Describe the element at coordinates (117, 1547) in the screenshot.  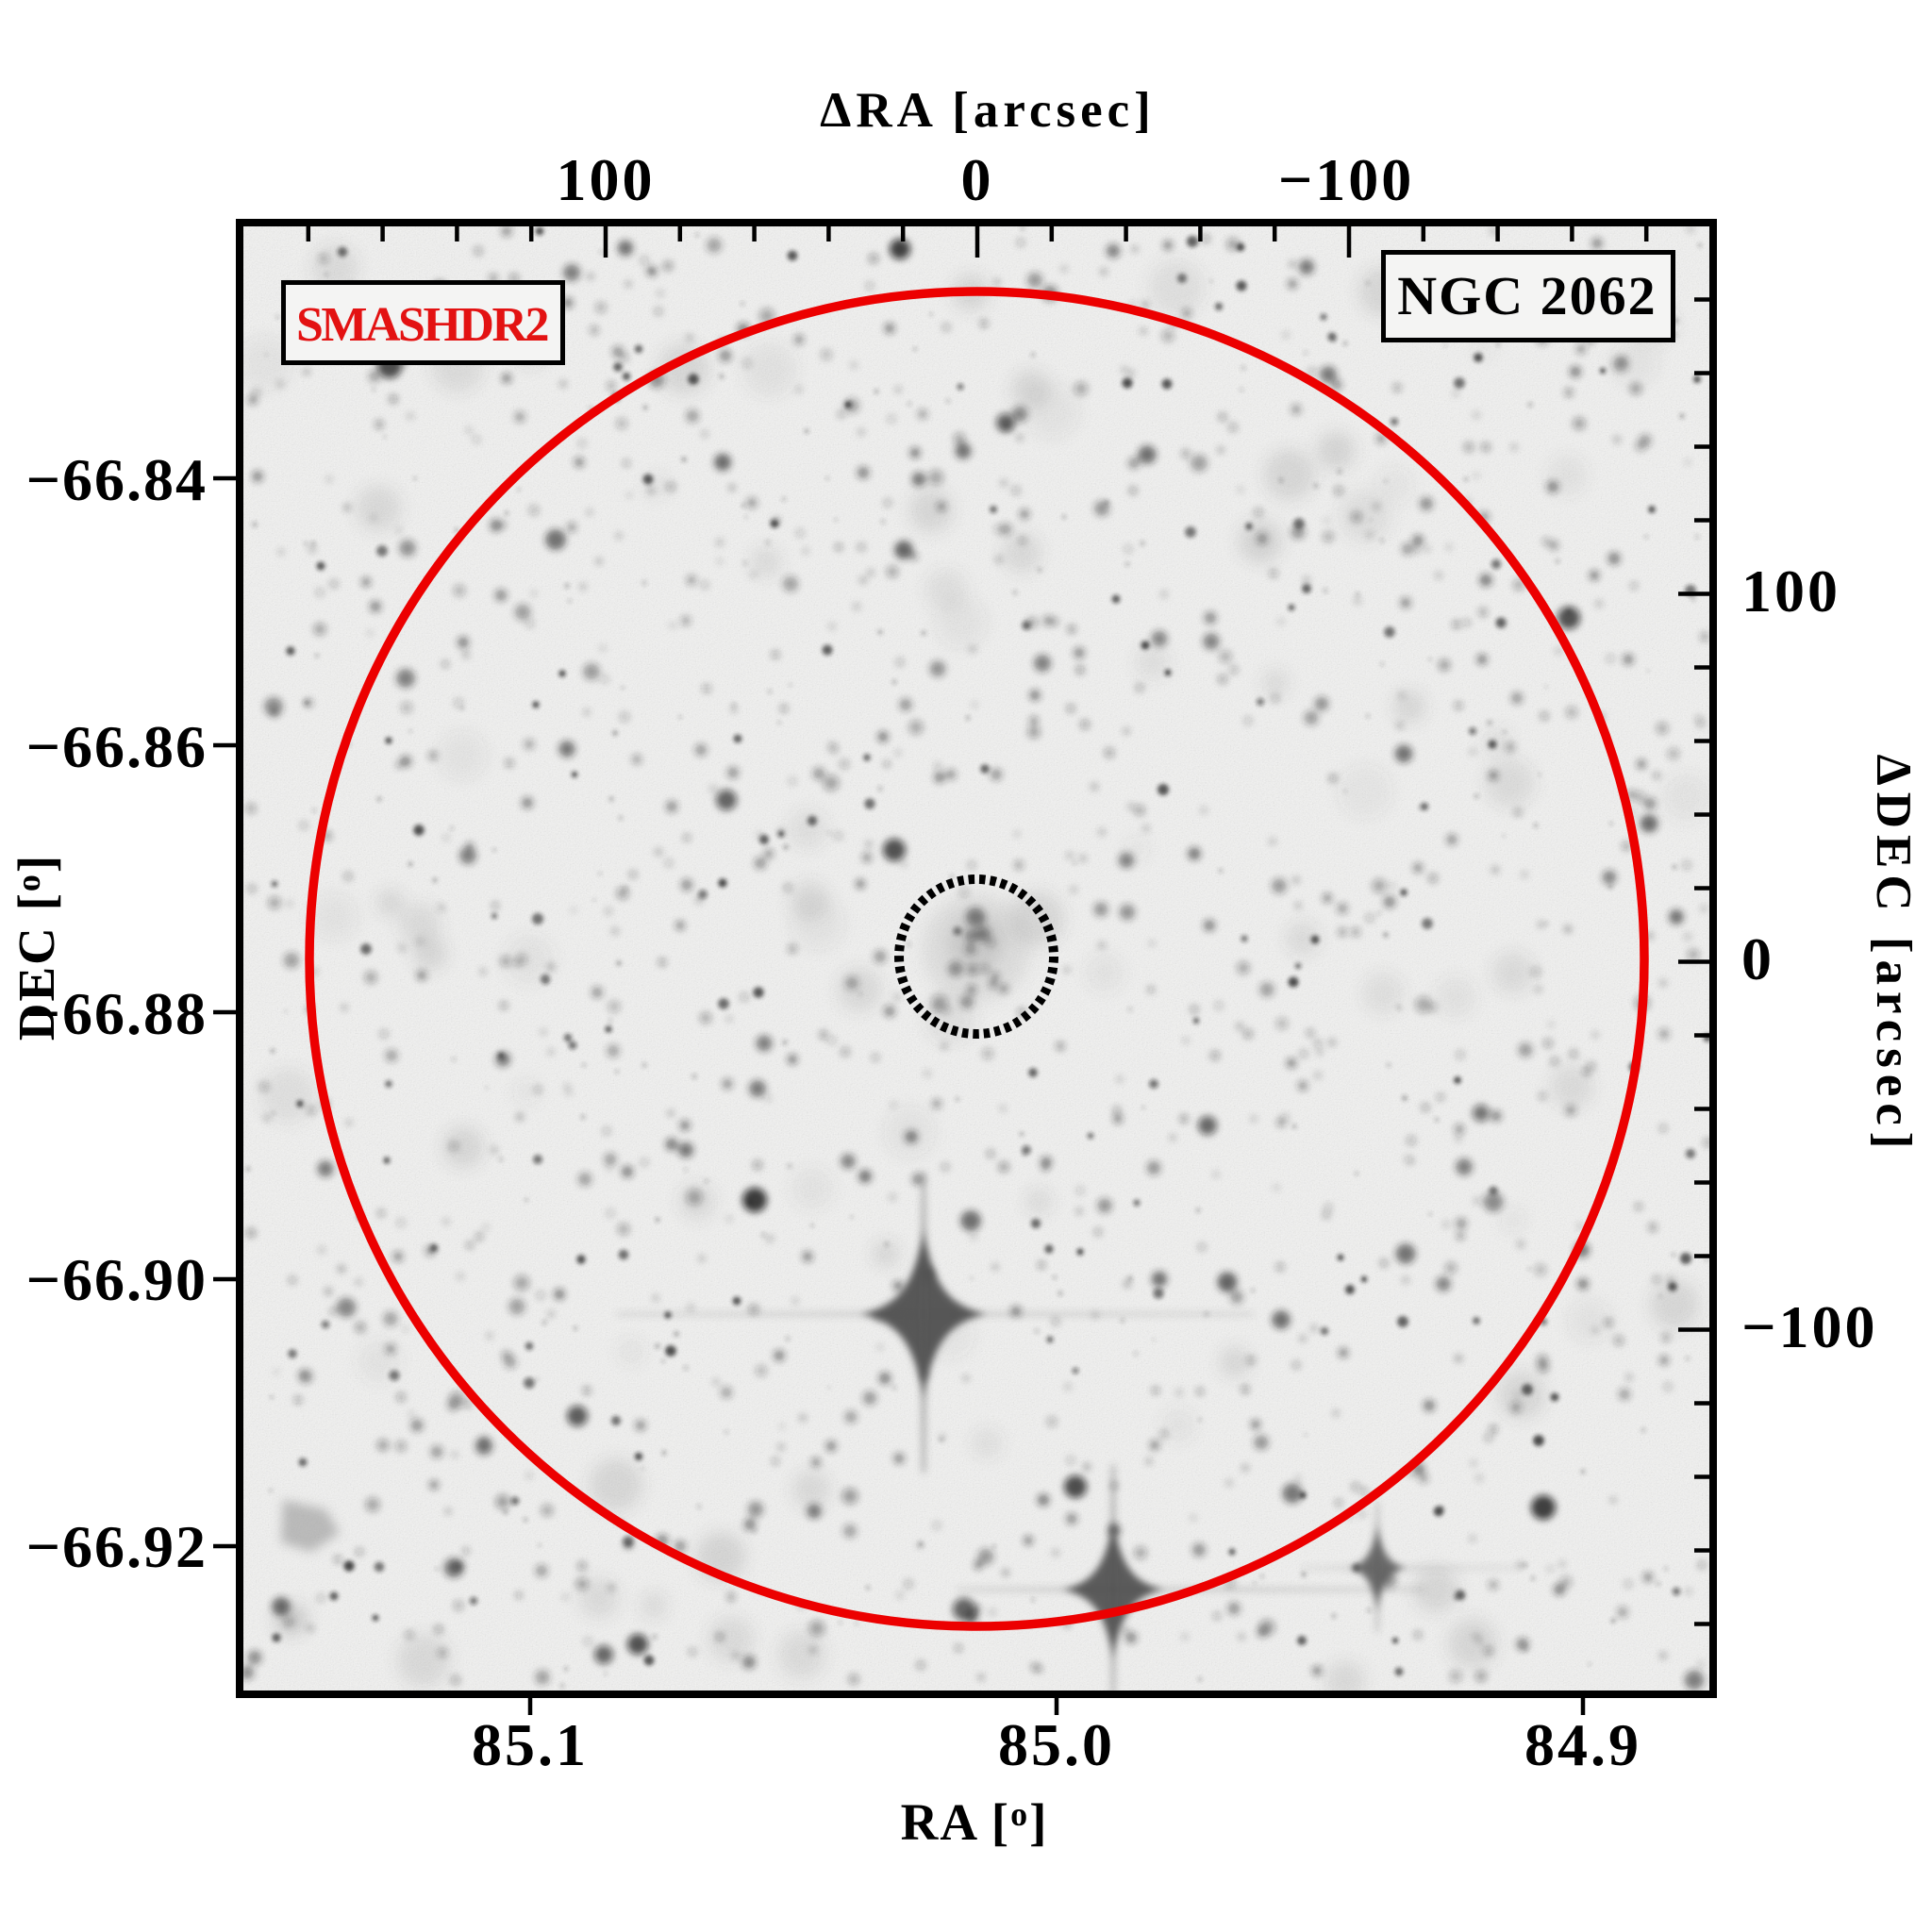
I see `svg-text: −66.92` at that location.